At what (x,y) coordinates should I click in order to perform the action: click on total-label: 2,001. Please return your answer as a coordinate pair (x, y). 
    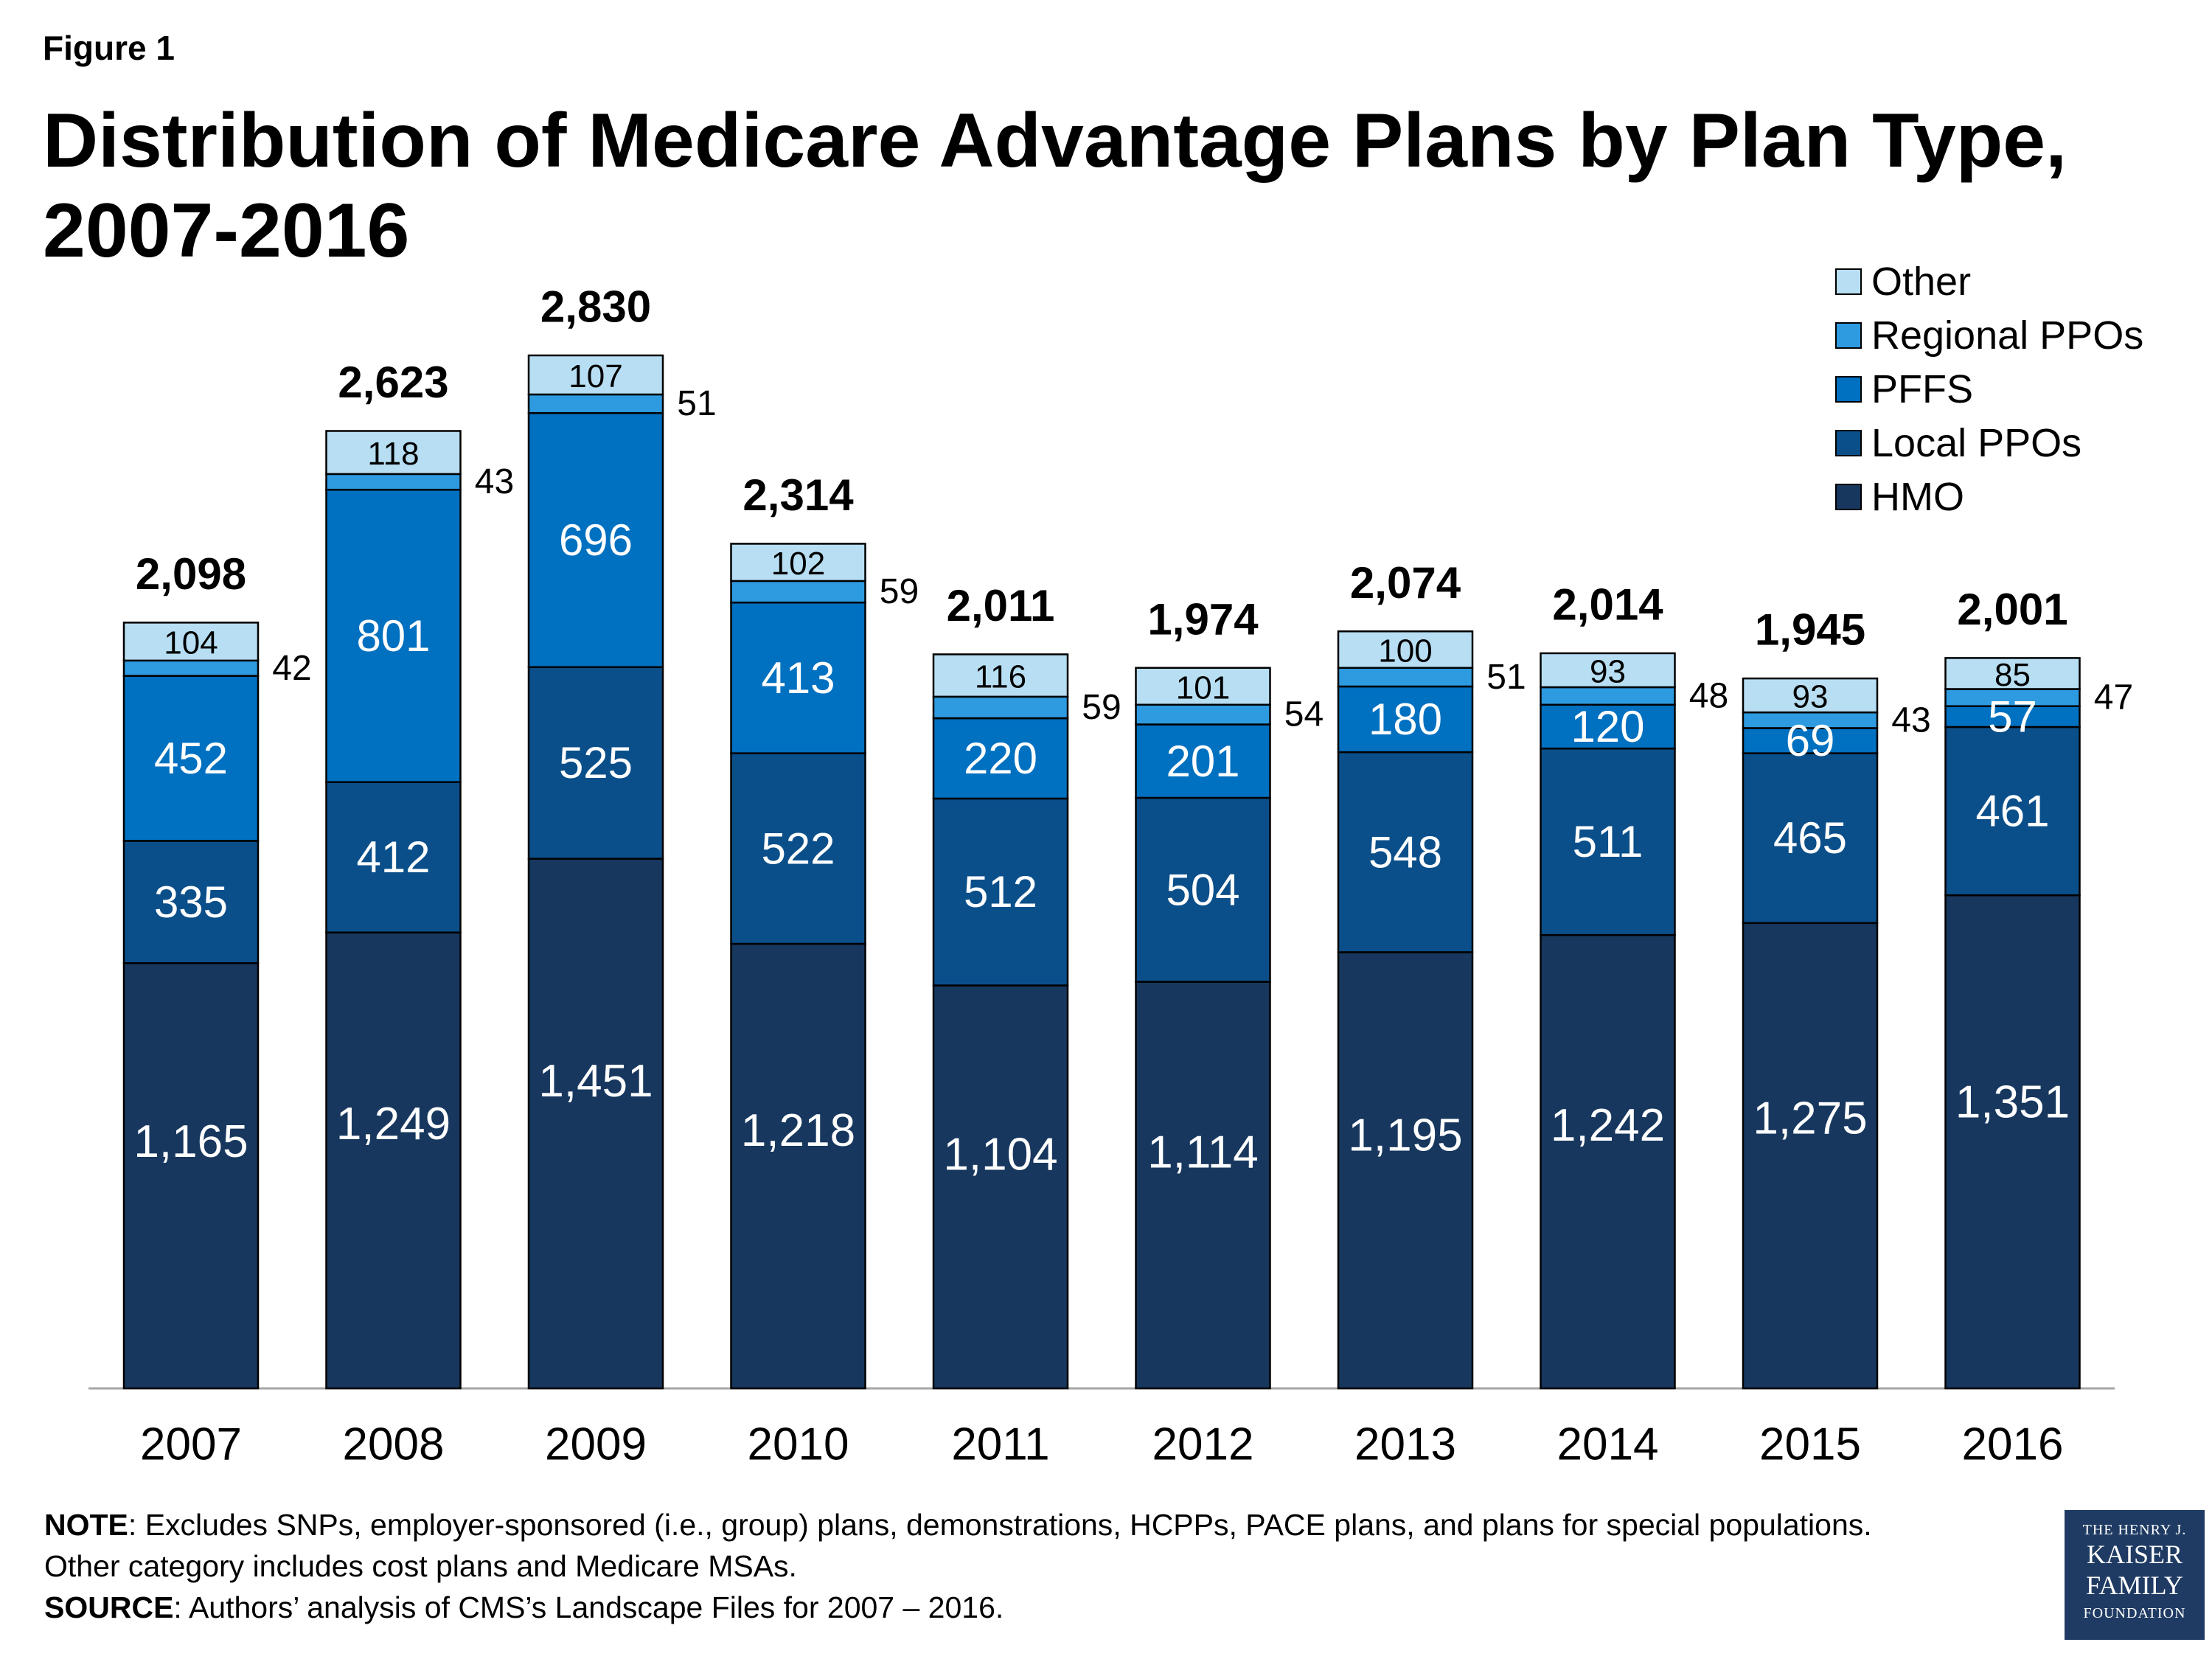
    Looking at the image, I should click on (2012, 609).